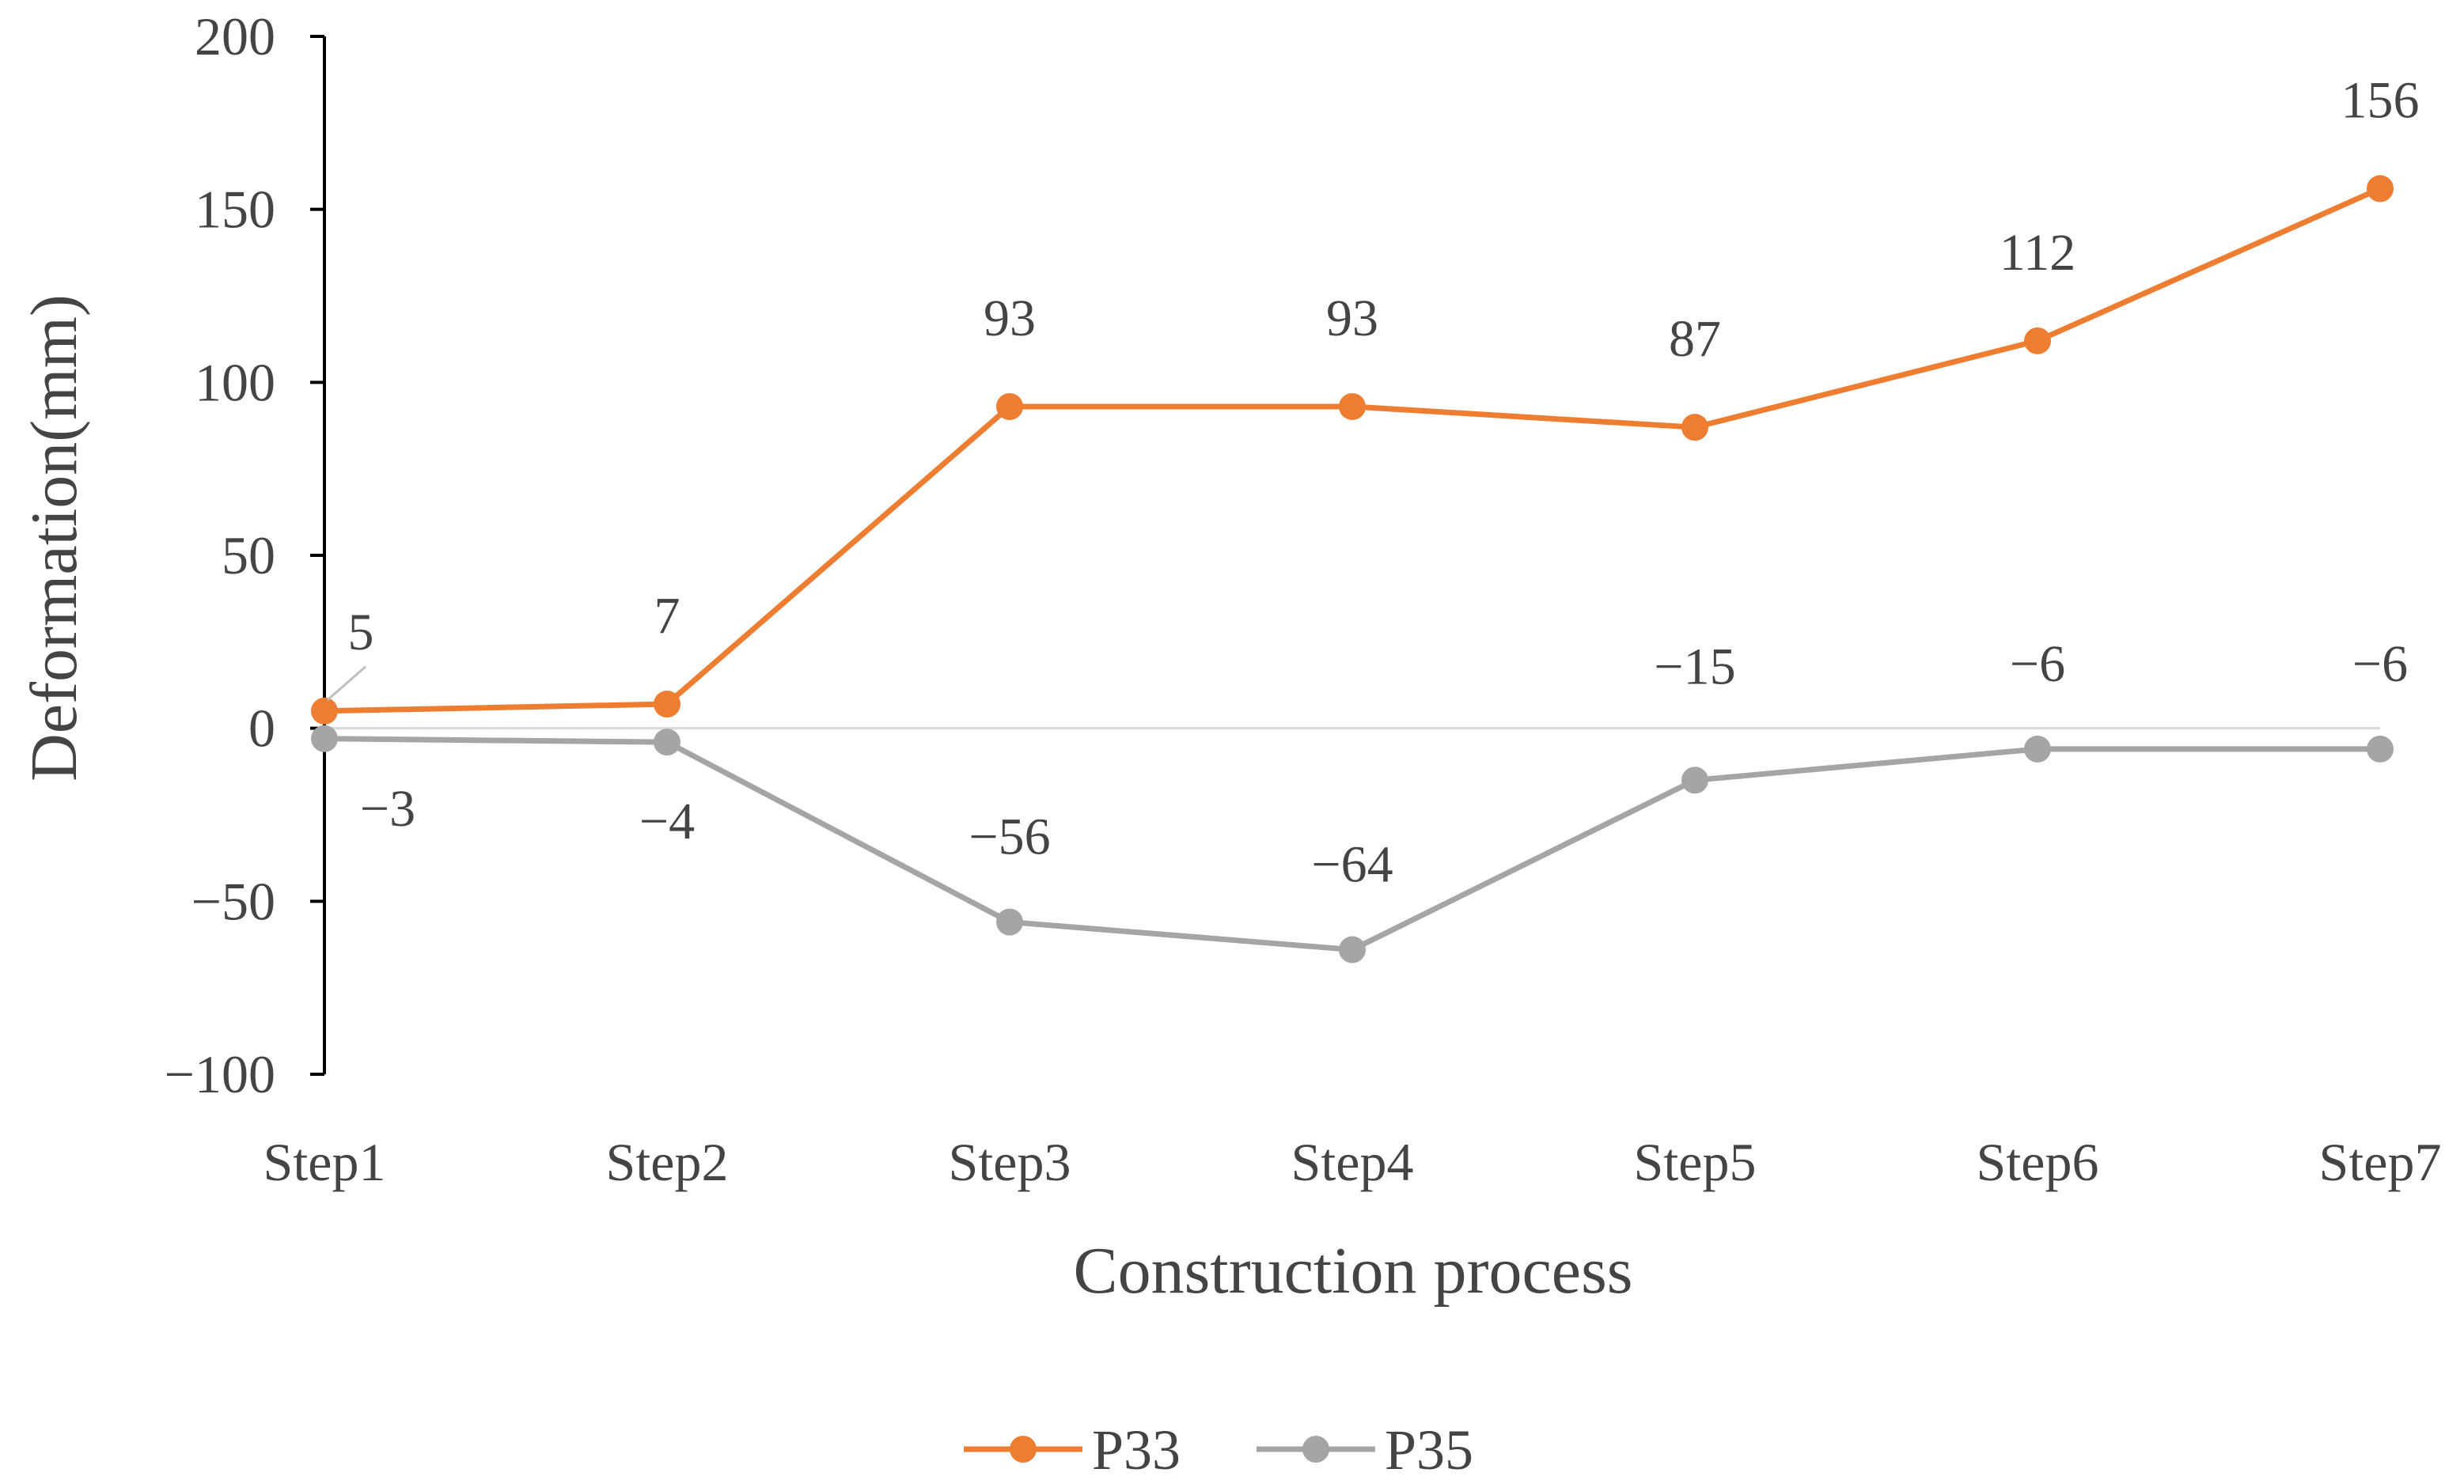 This screenshot has width=2464, height=1484. Describe the element at coordinates (1695, 339) in the screenshot. I see `data-label-p33: 87` at that location.